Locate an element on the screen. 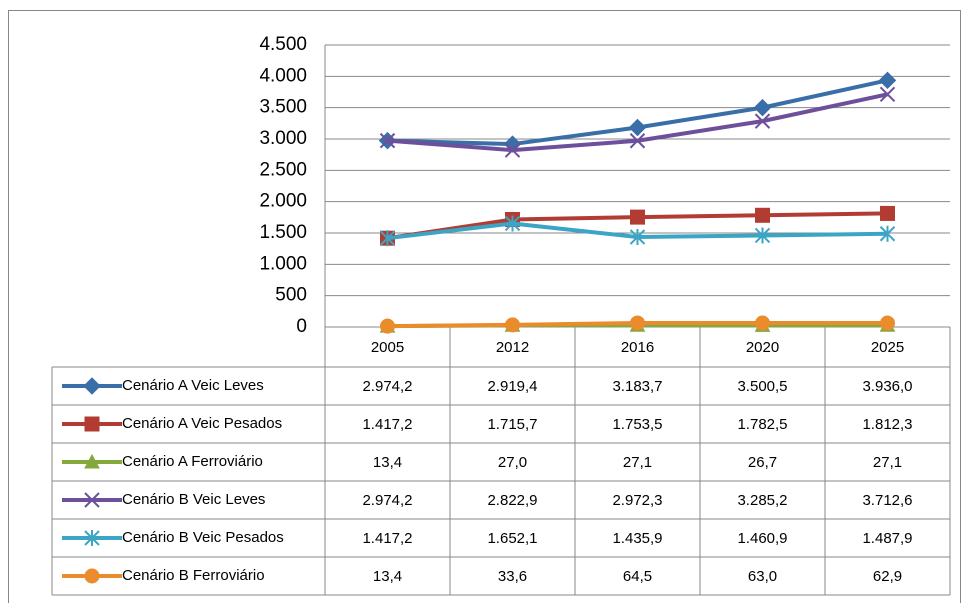 Image resolution: width=963 pixels, height=603 pixels. legend-label: Cenário A Ferroviário is located at coordinates (192, 461).